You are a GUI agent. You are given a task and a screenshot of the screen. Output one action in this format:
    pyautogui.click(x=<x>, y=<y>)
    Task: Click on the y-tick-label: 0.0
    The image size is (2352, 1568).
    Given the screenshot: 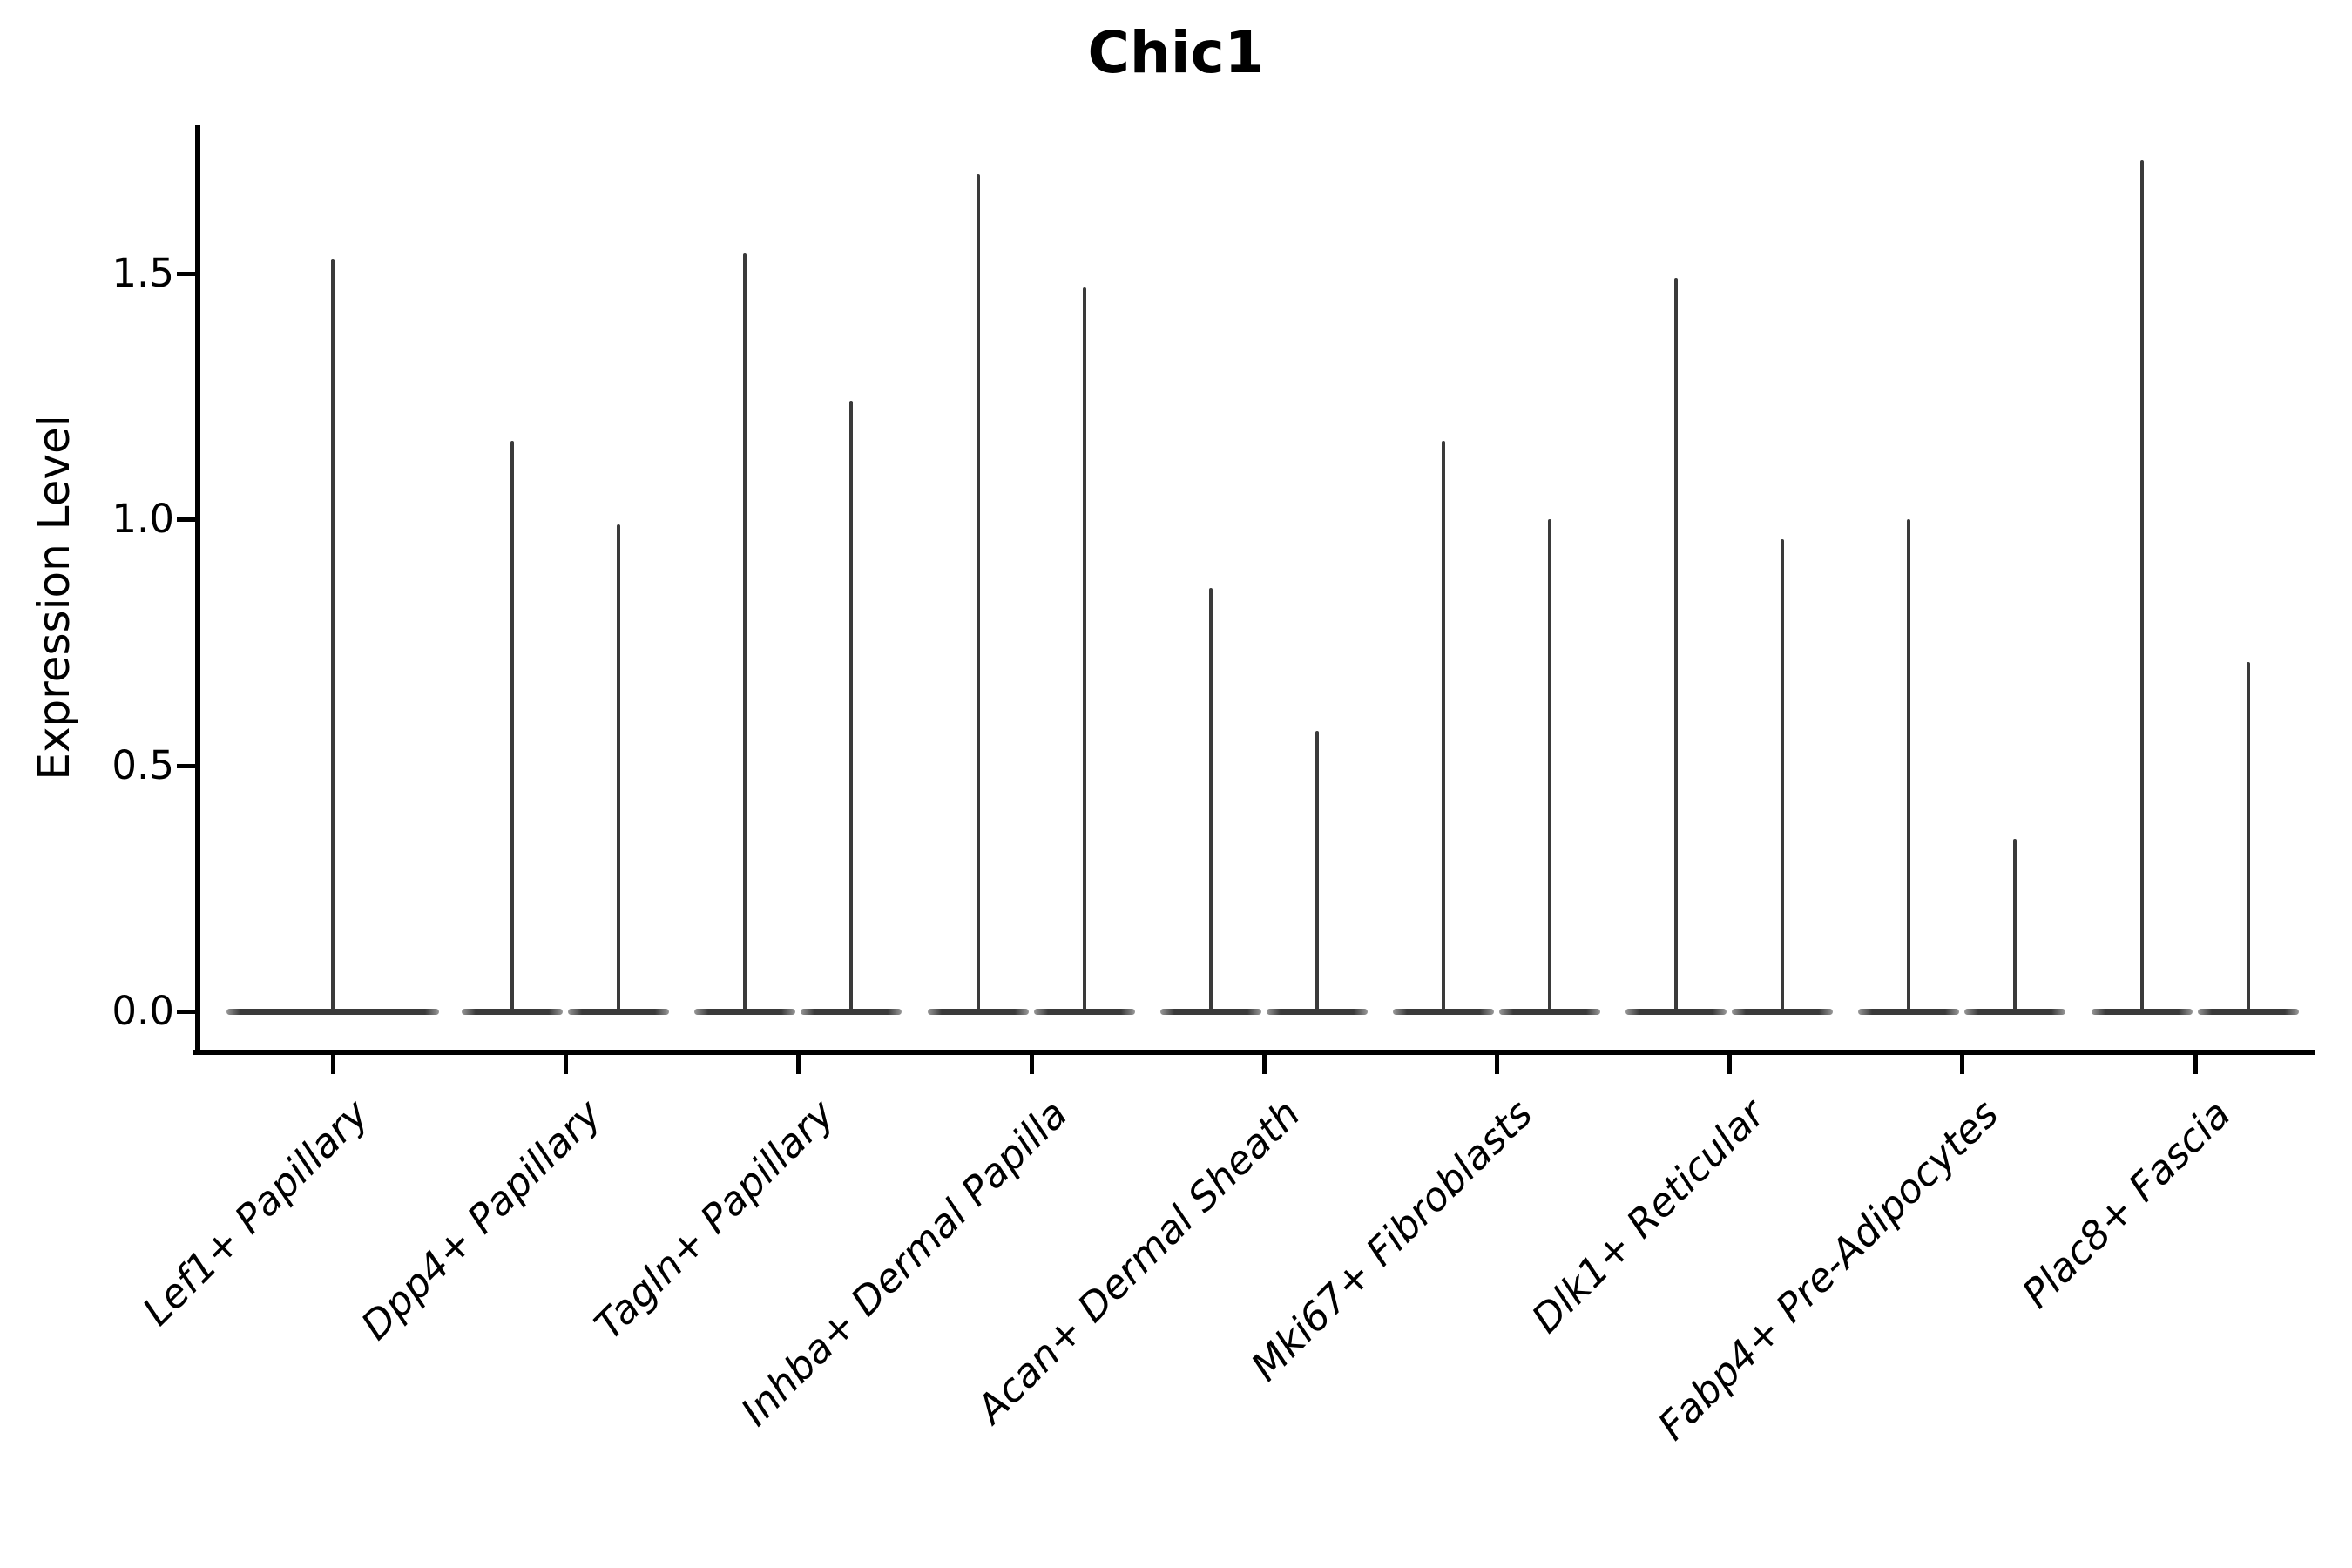 What is the action you would take?
    pyautogui.click(x=143, y=1011)
    